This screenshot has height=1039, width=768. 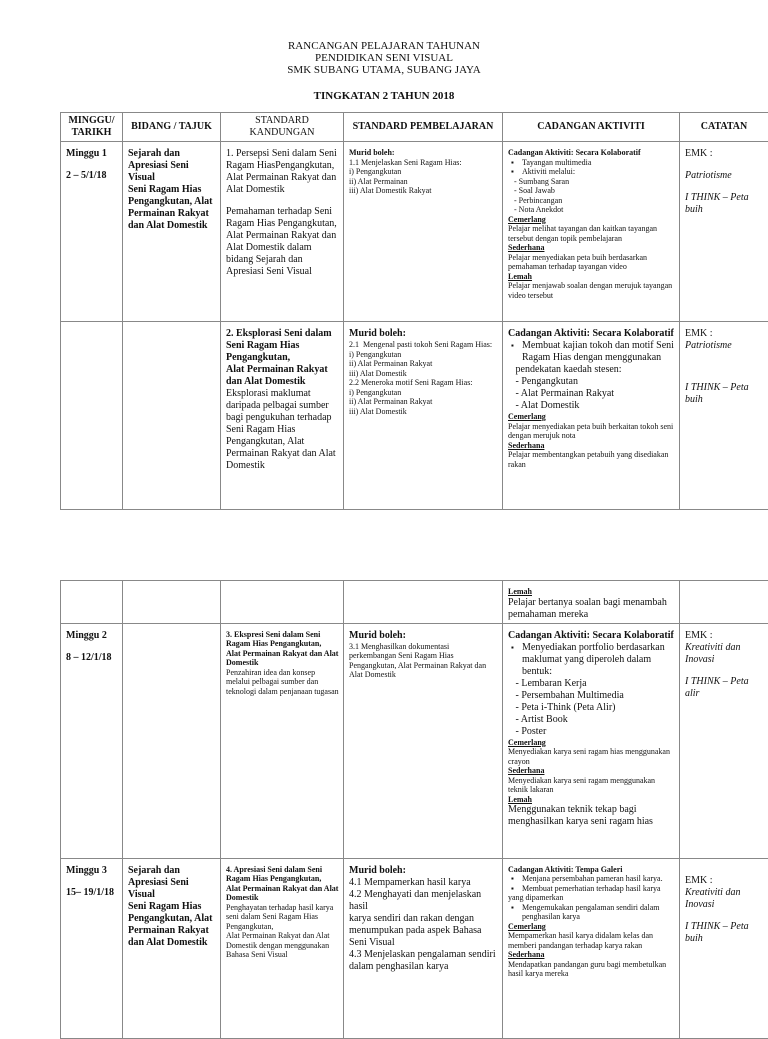 What do you see at coordinates (423, 191) in the screenshot?
I see `cell-text: iii) Alat Domestik Rakyat` at bounding box center [423, 191].